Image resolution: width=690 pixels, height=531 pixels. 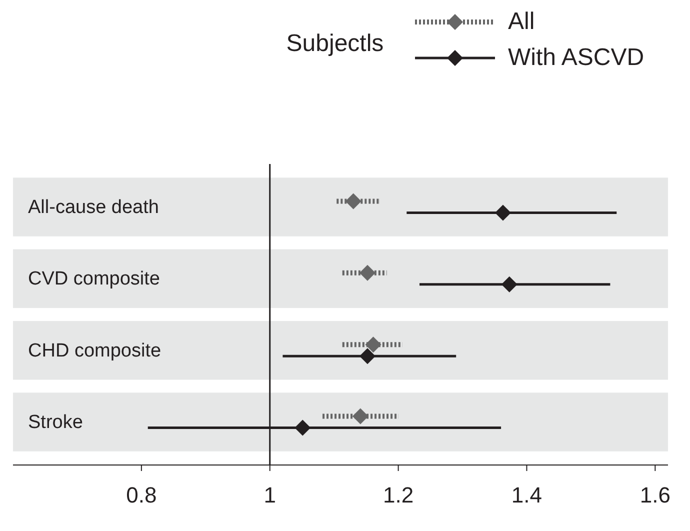 What do you see at coordinates (94, 279) in the screenshot?
I see `y-tick-label: CVD composite` at bounding box center [94, 279].